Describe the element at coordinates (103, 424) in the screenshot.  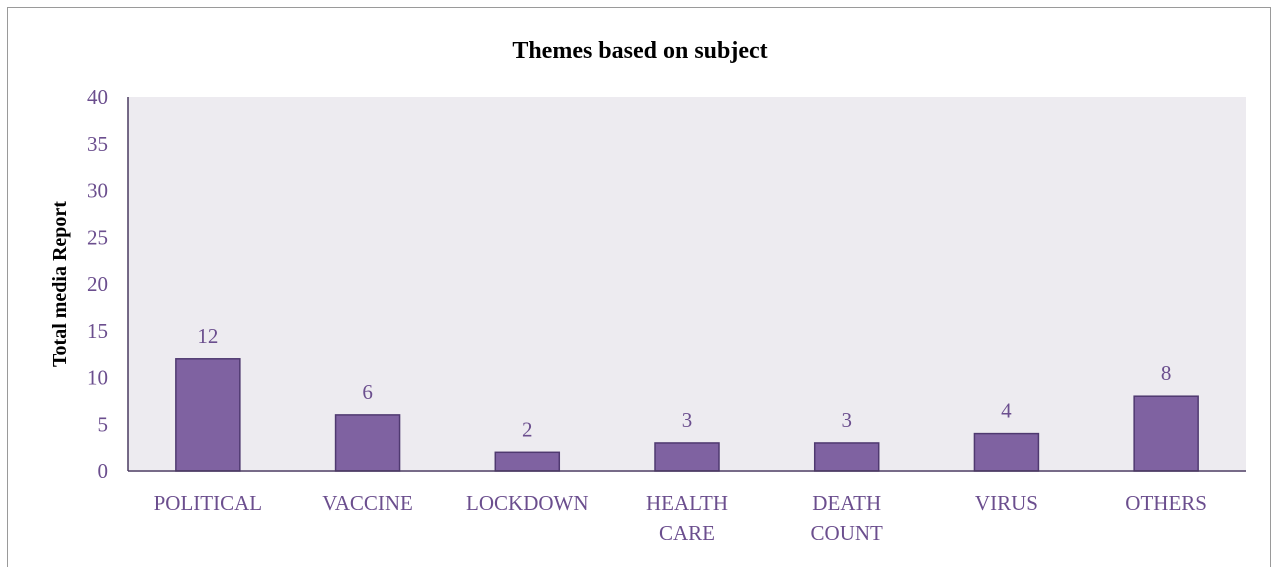
I see `y-tick-label: 5` at that location.